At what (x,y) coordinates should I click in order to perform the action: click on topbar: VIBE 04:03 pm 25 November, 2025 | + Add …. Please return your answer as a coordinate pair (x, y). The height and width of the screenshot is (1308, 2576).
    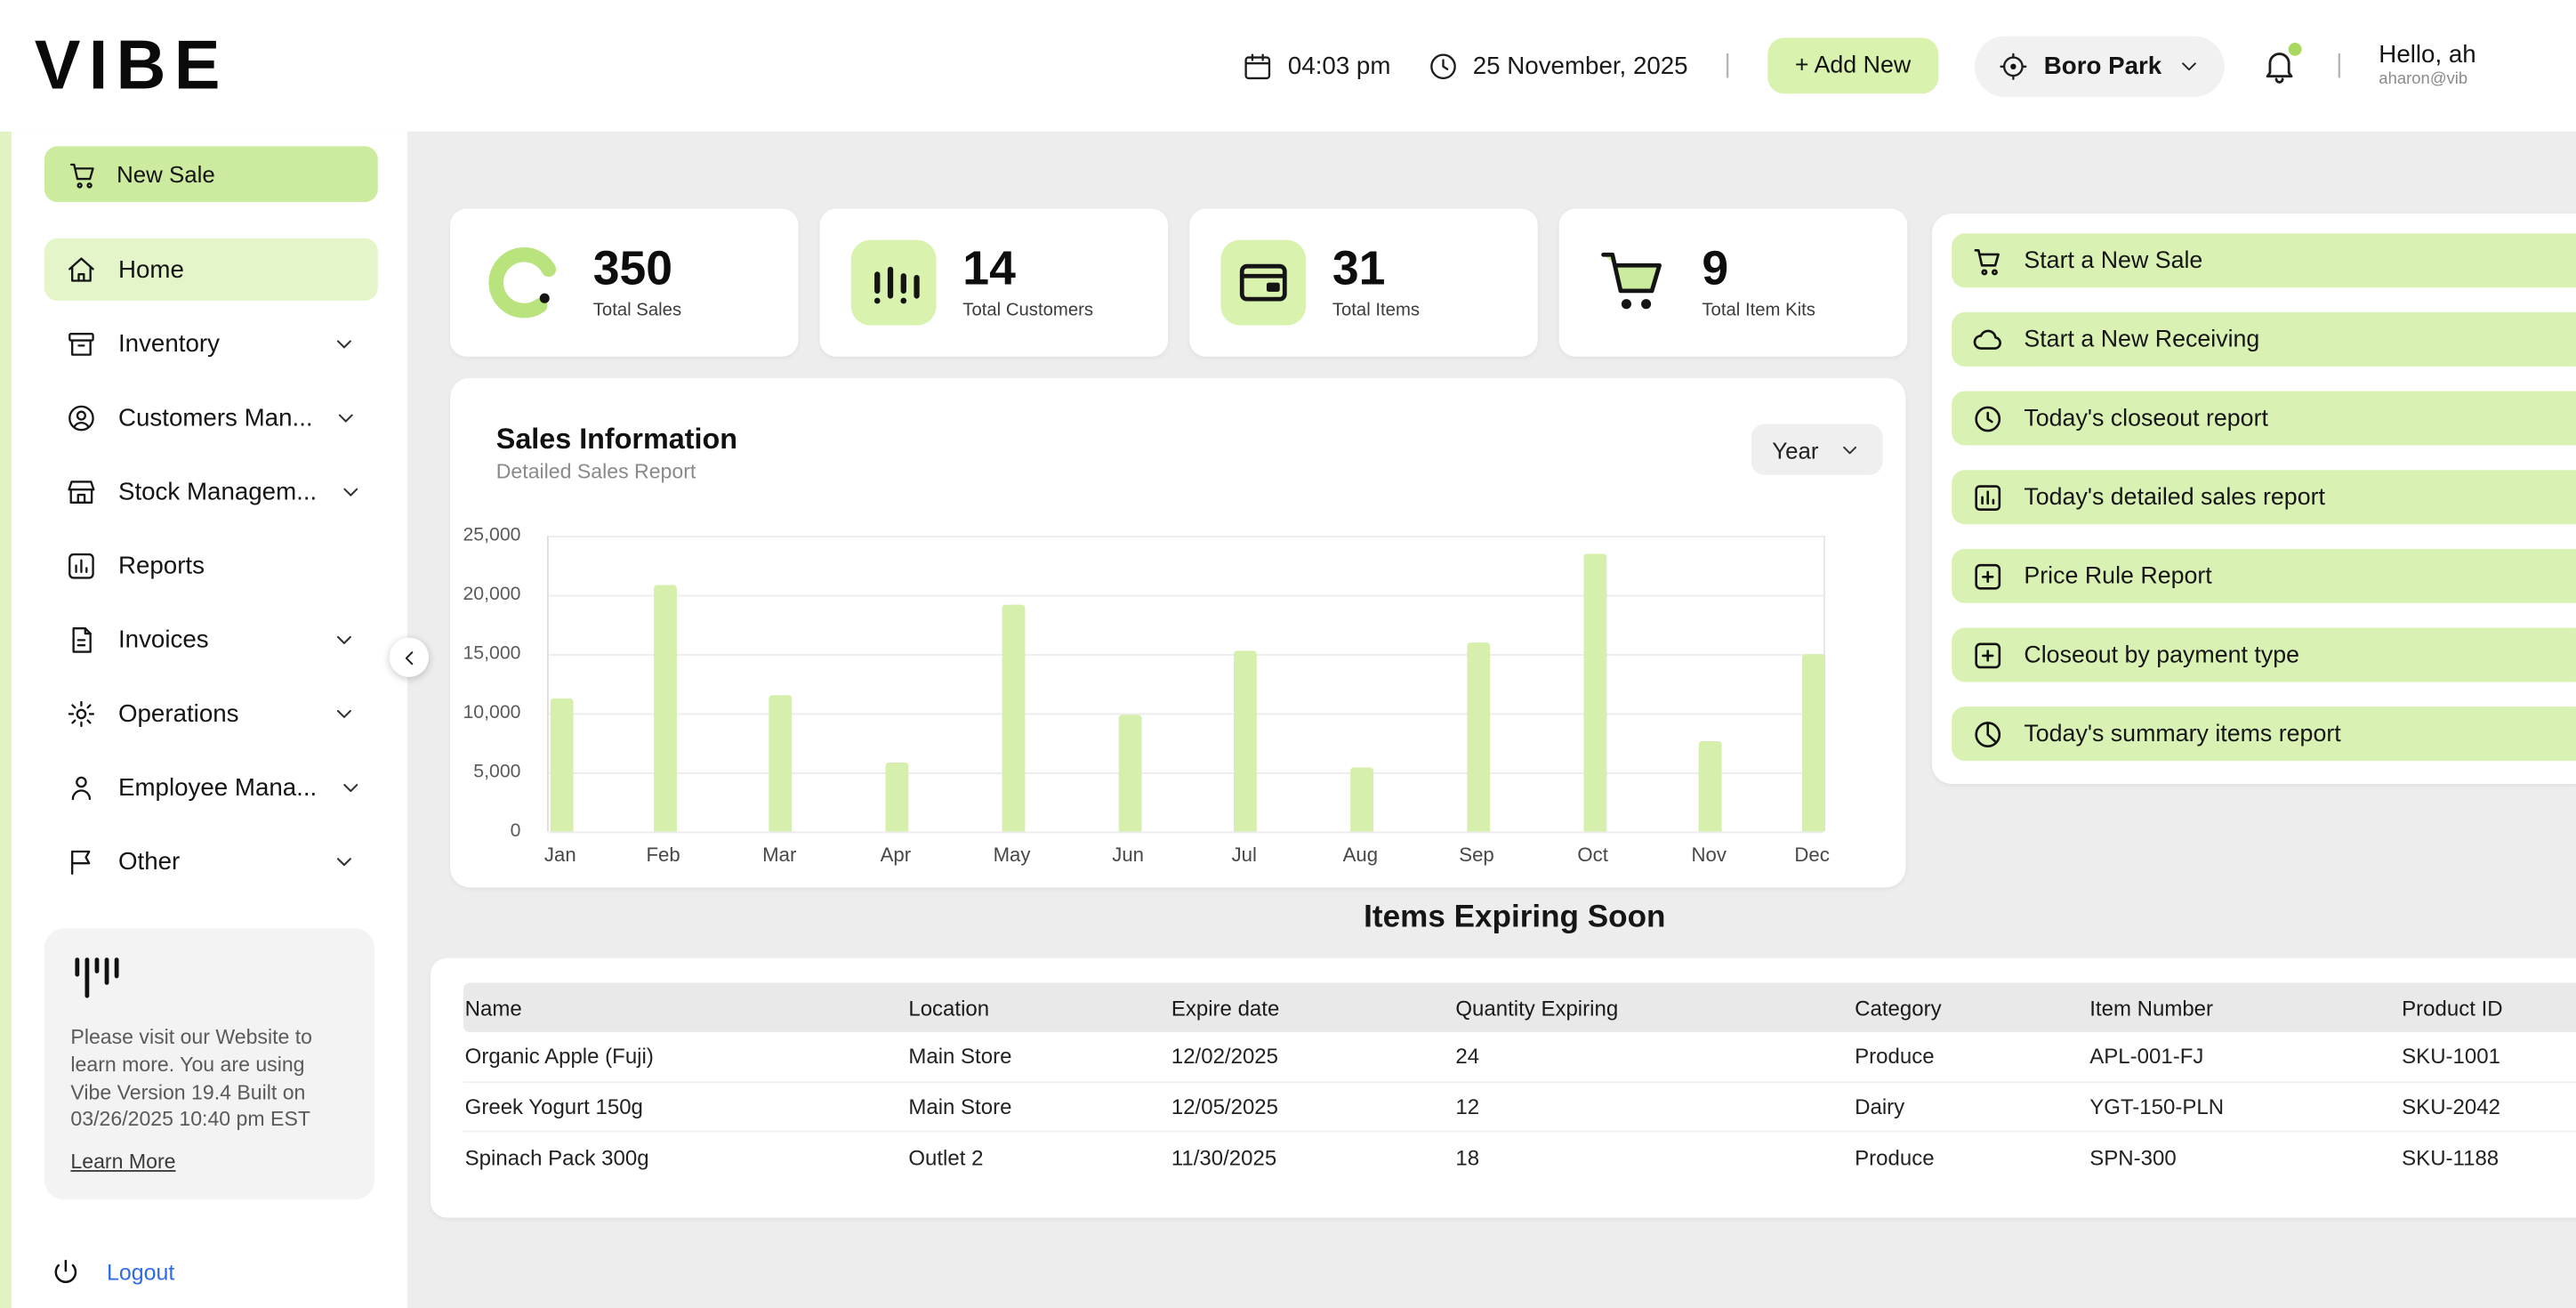
    Looking at the image, I should click on (1288, 66).